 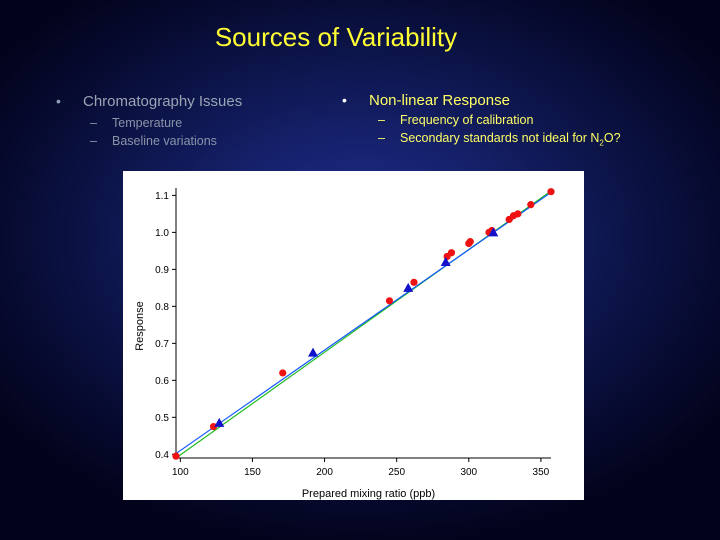 I want to click on subscript-two: 2, so click(x=601, y=143).